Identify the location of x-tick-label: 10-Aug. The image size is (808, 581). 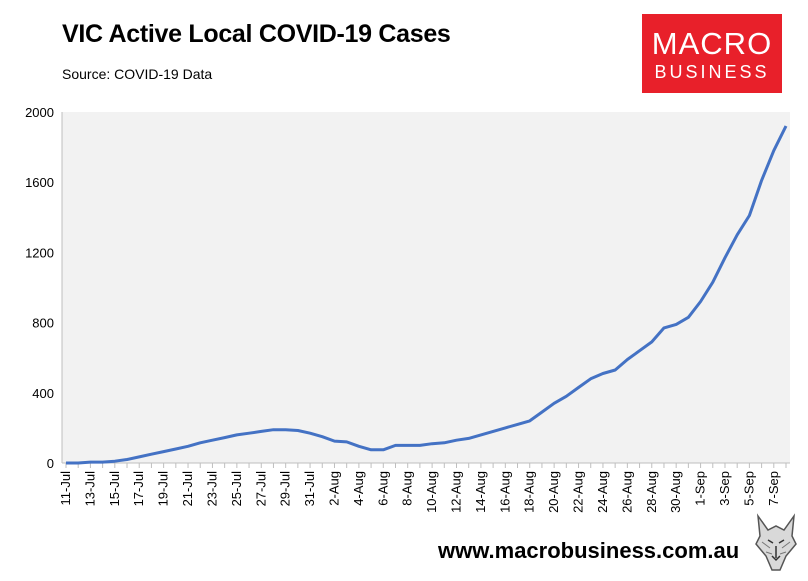
(431, 492).